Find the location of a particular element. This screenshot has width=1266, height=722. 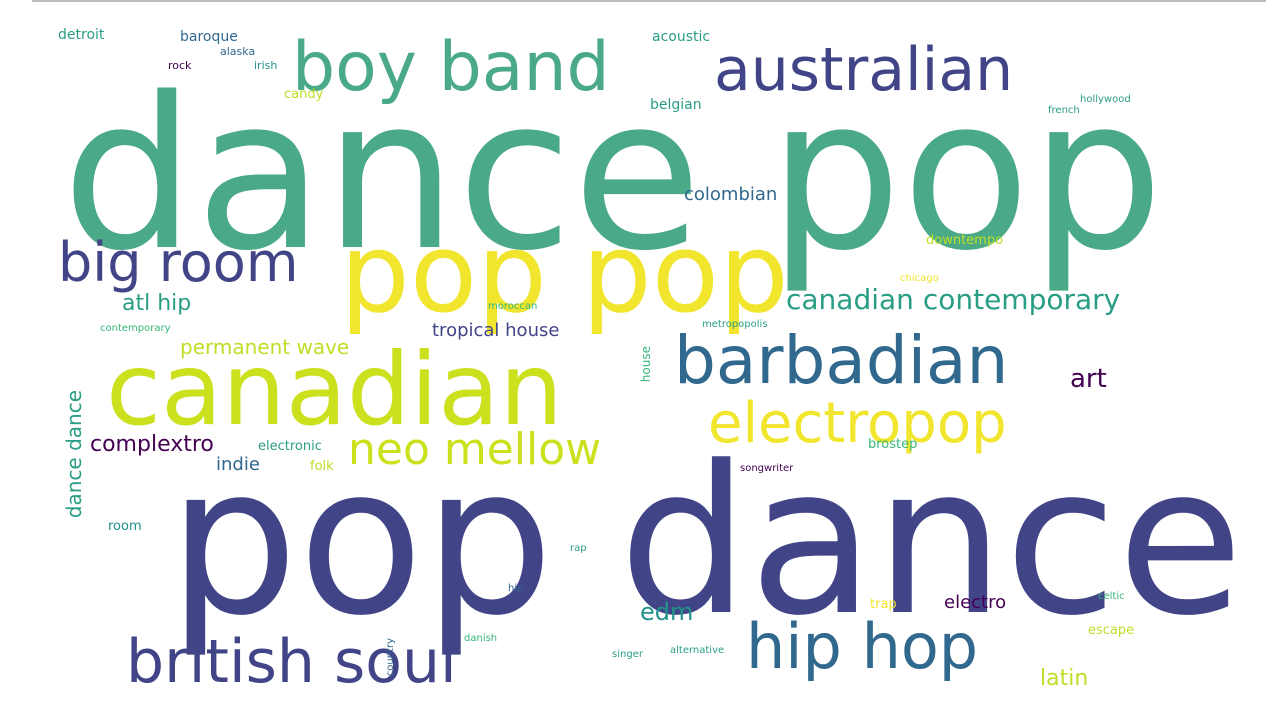

word-colombian: colombian is located at coordinates (731, 194).